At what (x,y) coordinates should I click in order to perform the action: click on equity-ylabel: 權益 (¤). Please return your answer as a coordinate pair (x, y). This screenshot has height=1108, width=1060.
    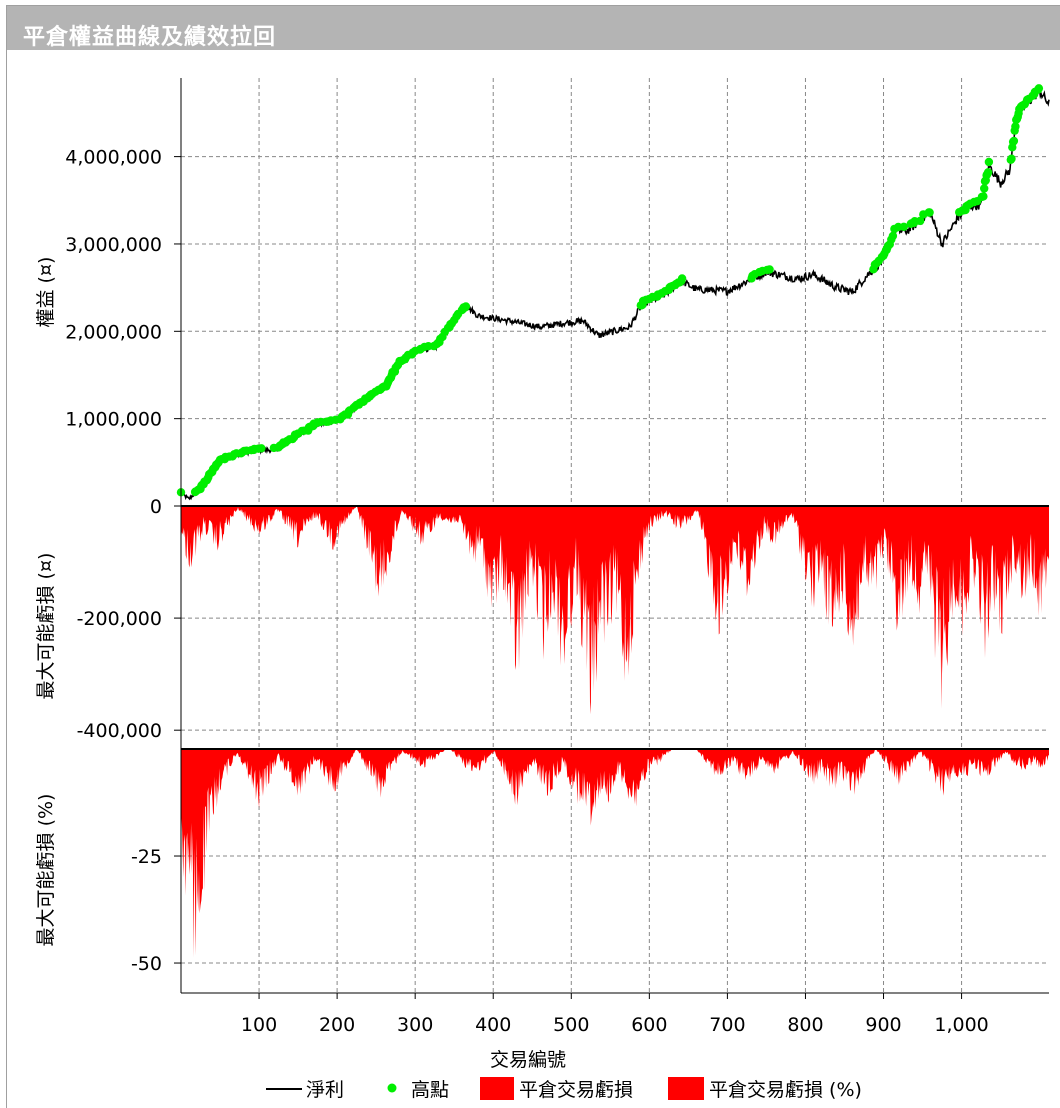
    Looking at the image, I should click on (46, 292).